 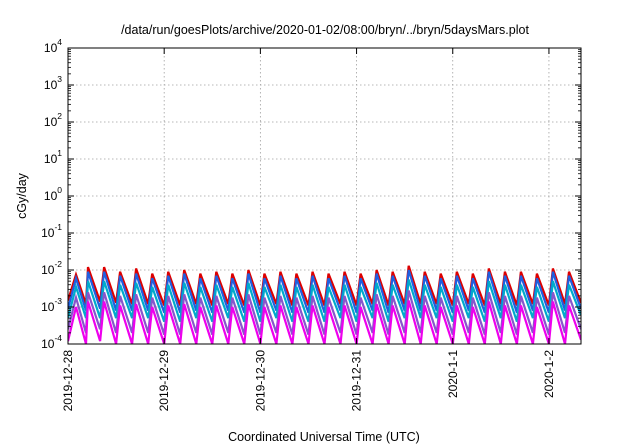 What do you see at coordinates (59, 116) in the screenshot?
I see `y-tick-exponent: 2` at bounding box center [59, 116].